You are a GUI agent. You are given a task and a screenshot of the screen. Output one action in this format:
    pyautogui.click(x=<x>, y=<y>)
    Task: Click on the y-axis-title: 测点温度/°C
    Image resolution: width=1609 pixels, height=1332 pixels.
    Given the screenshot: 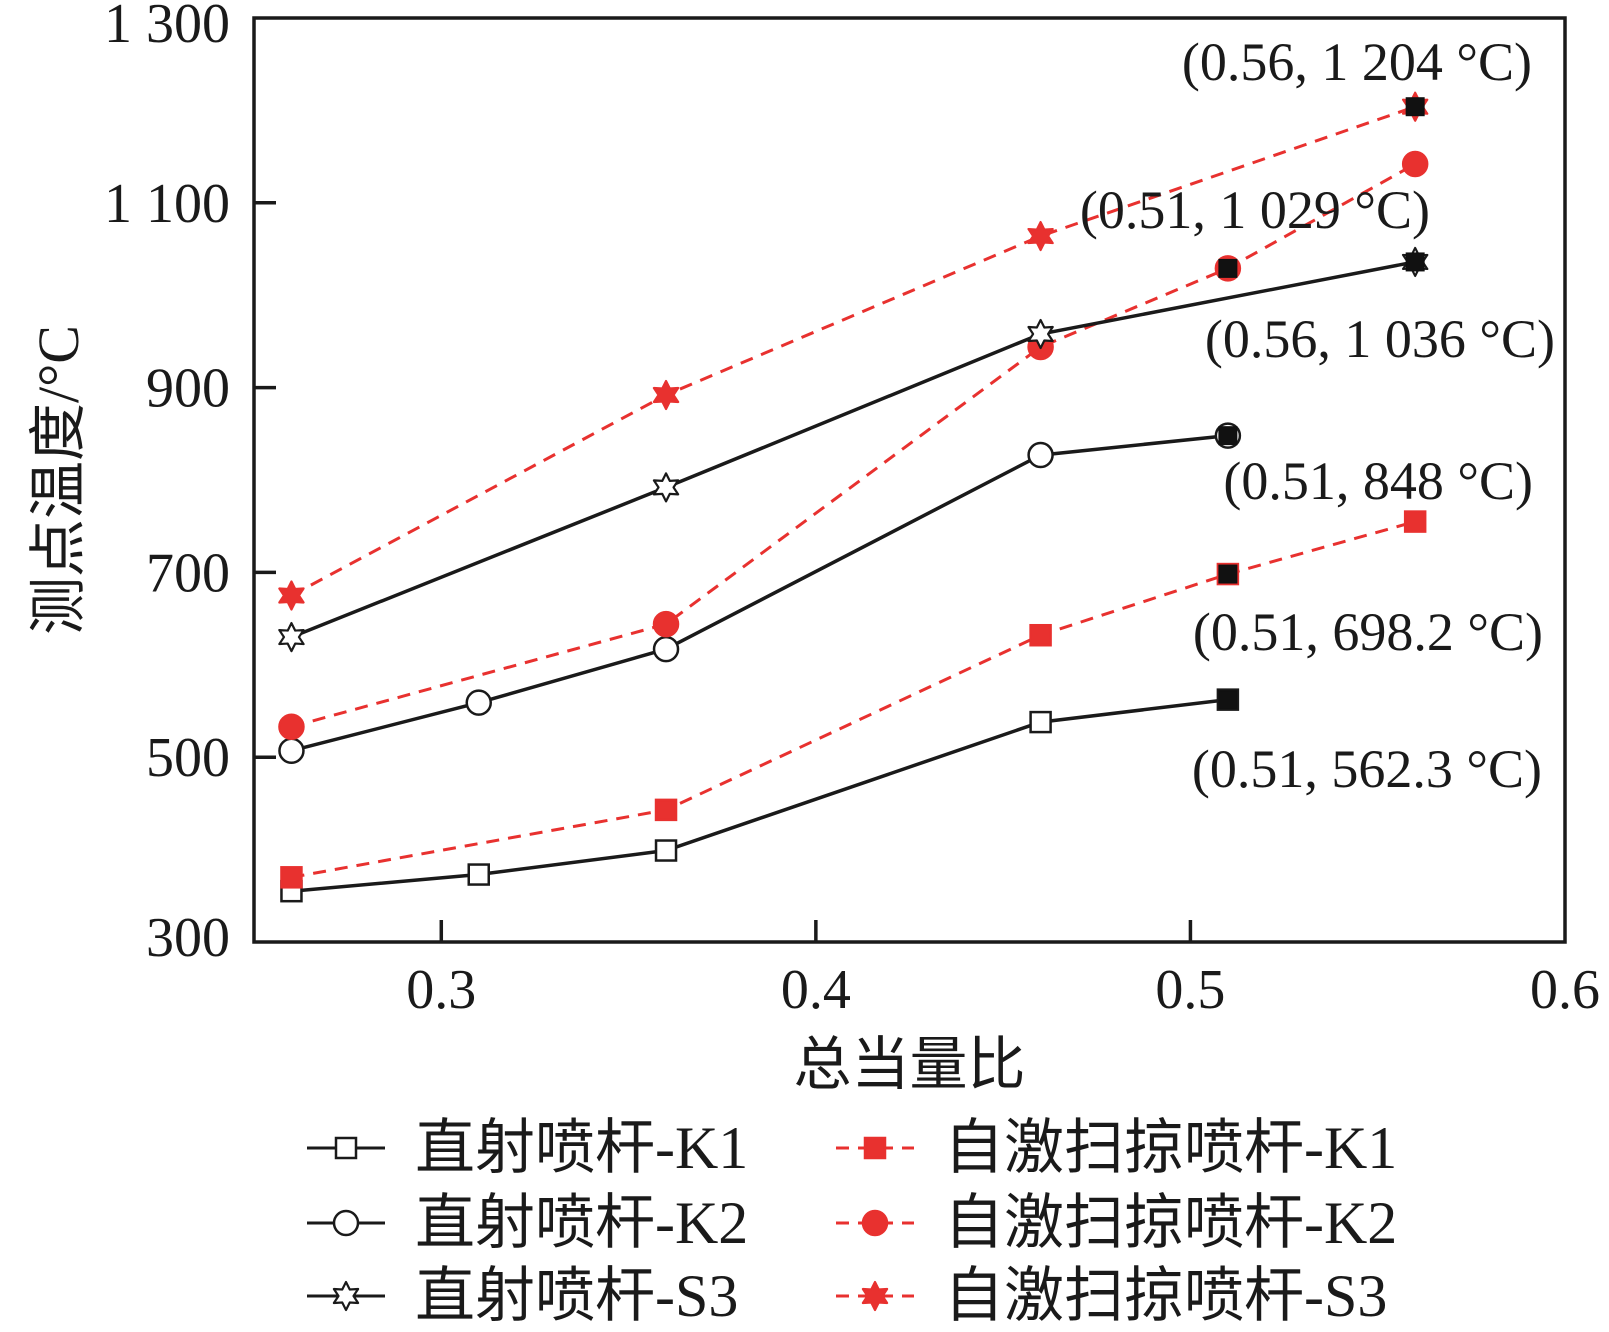 What is the action you would take?
    pyautogui.click(x=58, y=480)
    